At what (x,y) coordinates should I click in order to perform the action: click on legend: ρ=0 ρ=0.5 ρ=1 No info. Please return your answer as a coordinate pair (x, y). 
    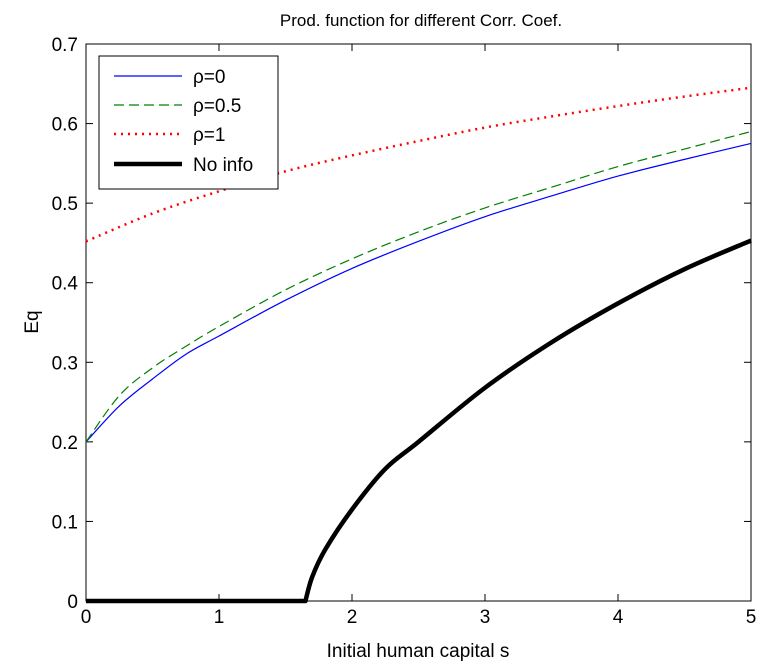
    Looking at the image, I should click on (188, 122).